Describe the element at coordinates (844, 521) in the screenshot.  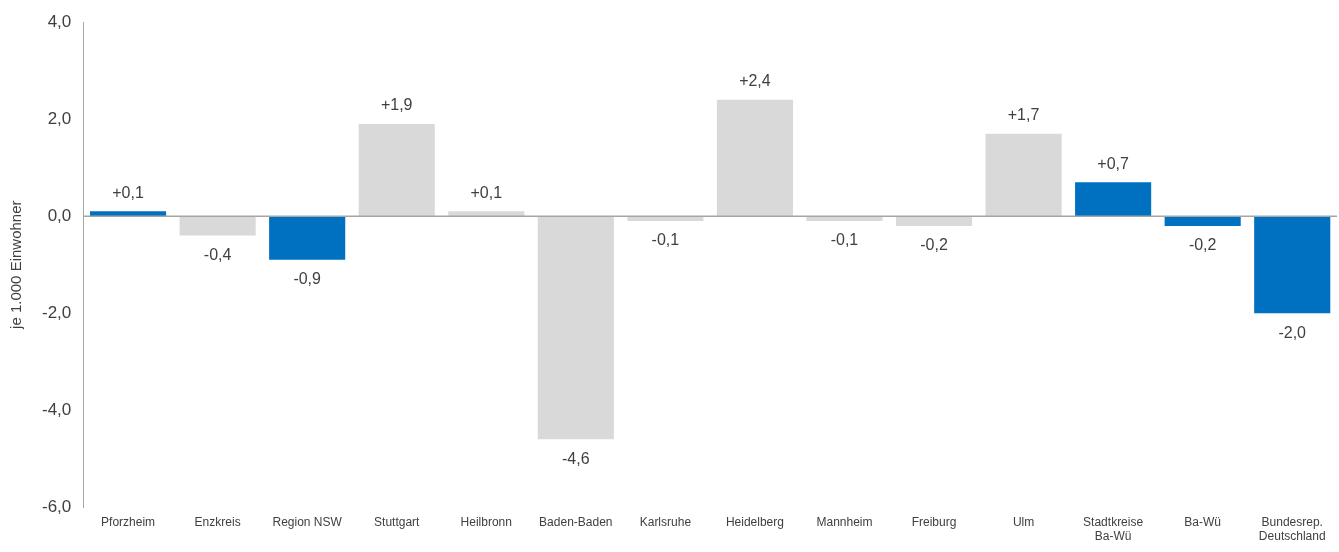
I see `x-tick-label: Mannheim` at that location.